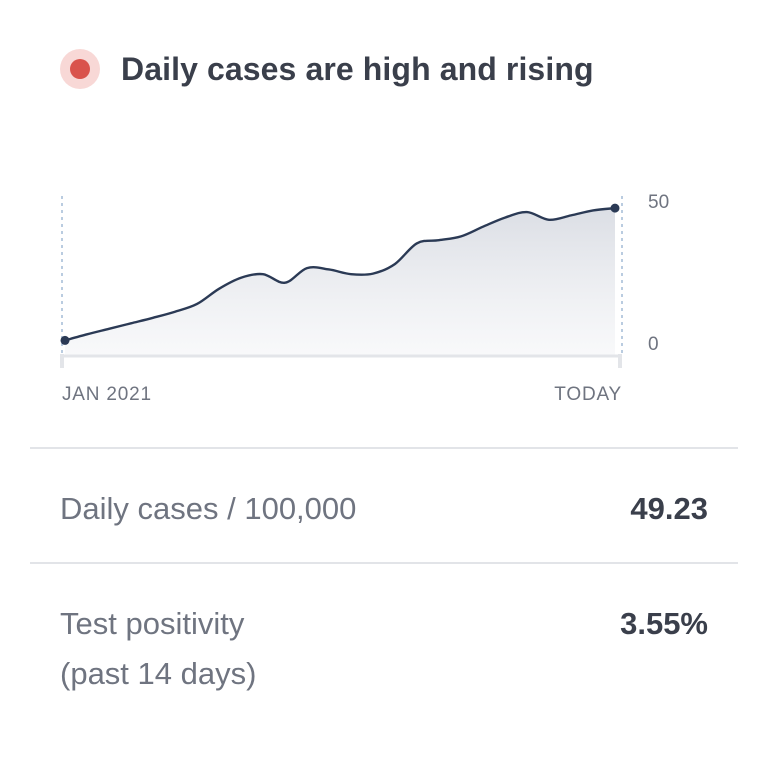 Image resolution: width=768 pixels, height=769 pixels. I want to click on status-dot-icon, so click(80, 69).